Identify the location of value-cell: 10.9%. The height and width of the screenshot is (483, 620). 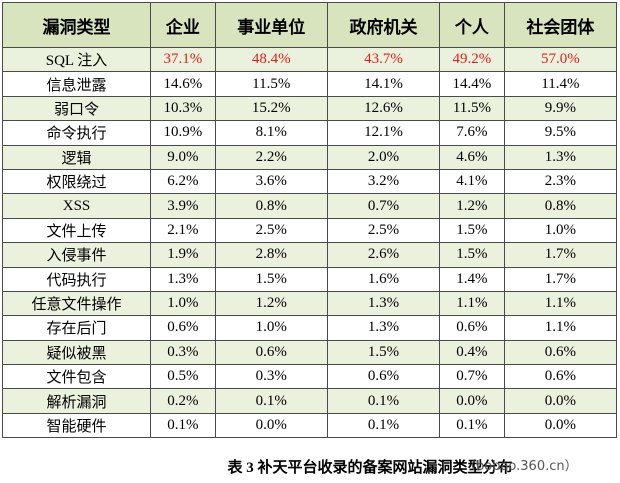
(183, 133).